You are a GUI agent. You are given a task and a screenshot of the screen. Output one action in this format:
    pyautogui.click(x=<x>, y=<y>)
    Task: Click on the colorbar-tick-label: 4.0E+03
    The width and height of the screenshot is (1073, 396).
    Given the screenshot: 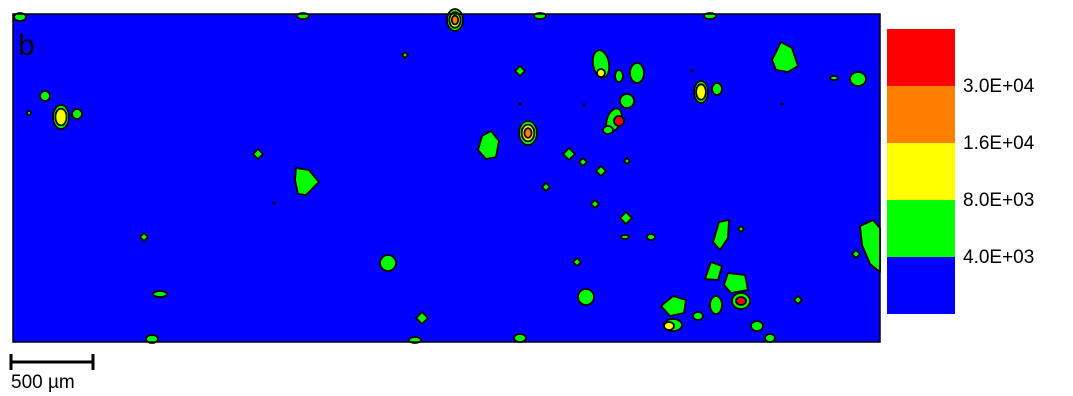 What is the action you would take?
    pyautogui.click(x=998, y=257)
    